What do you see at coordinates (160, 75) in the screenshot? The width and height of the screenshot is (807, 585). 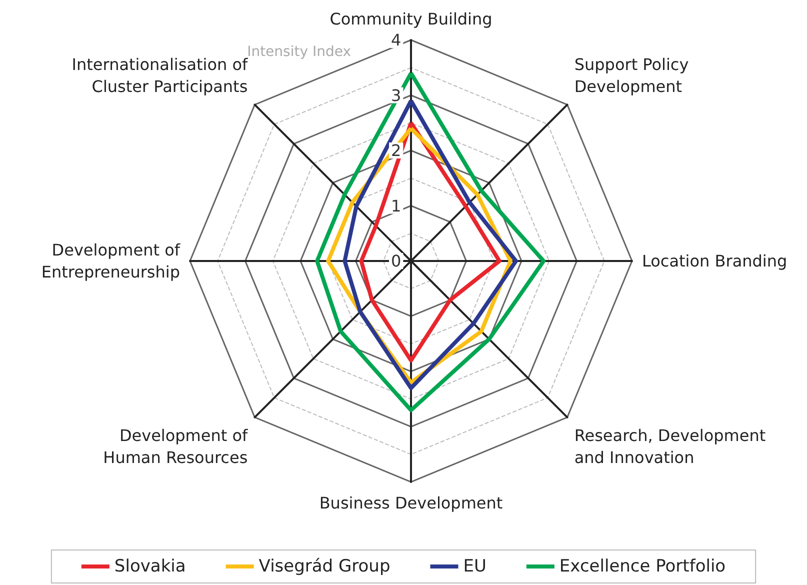 I see `spoke-label: Internationalisation of Cluster Participants` at bounding box center [160, 75].